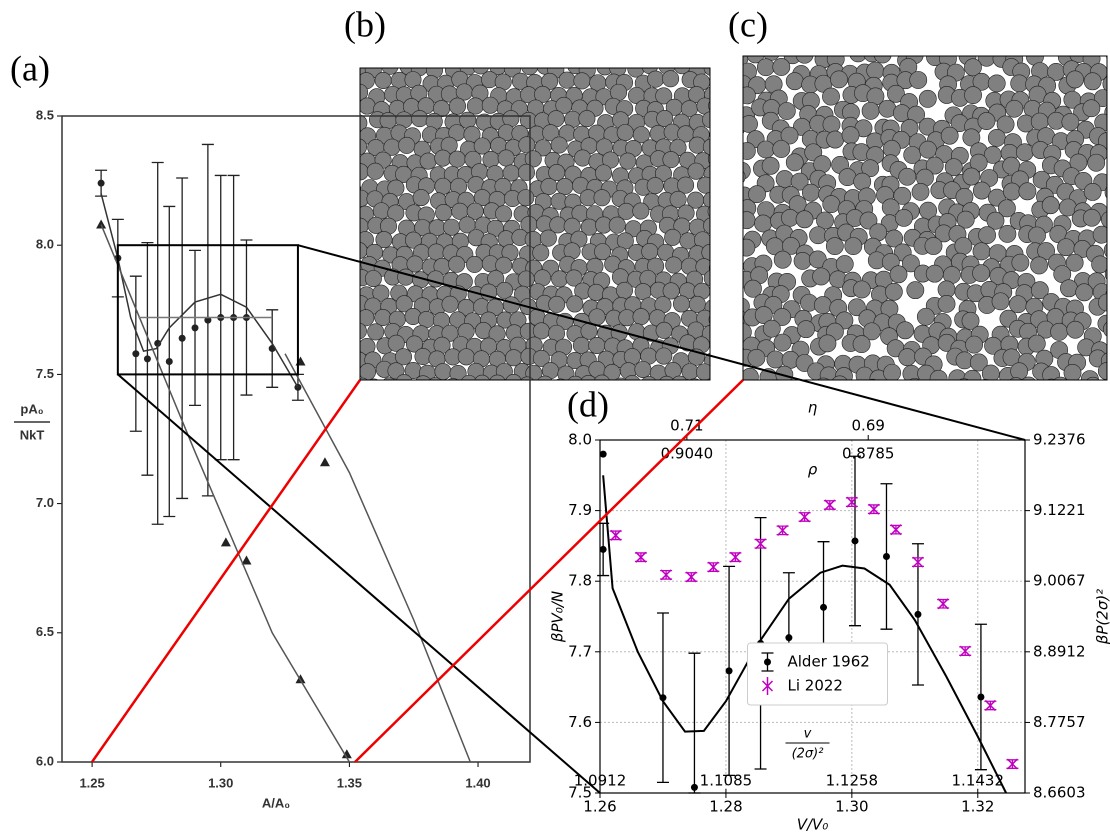  I want to click on x-tick-label: 1.32, so click(977, 807).